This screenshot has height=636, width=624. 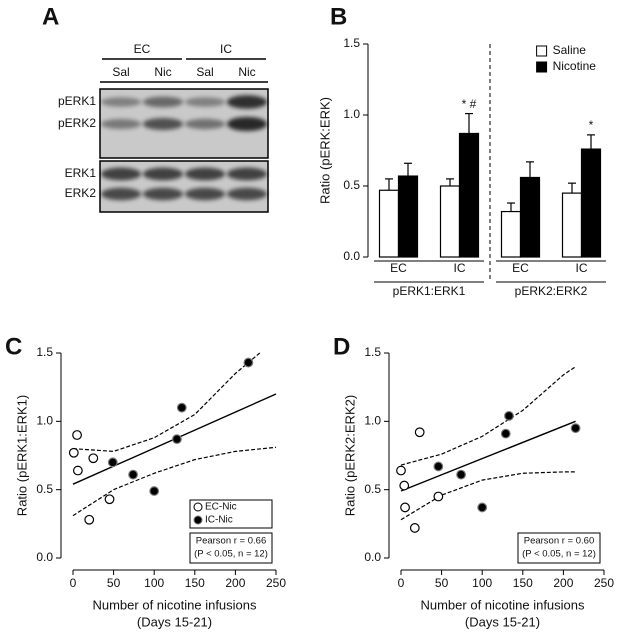 What do you see at coordinates (77, 101) in the screenshot?
I see `row-label: pERK1` at bounding box center [77, 101].